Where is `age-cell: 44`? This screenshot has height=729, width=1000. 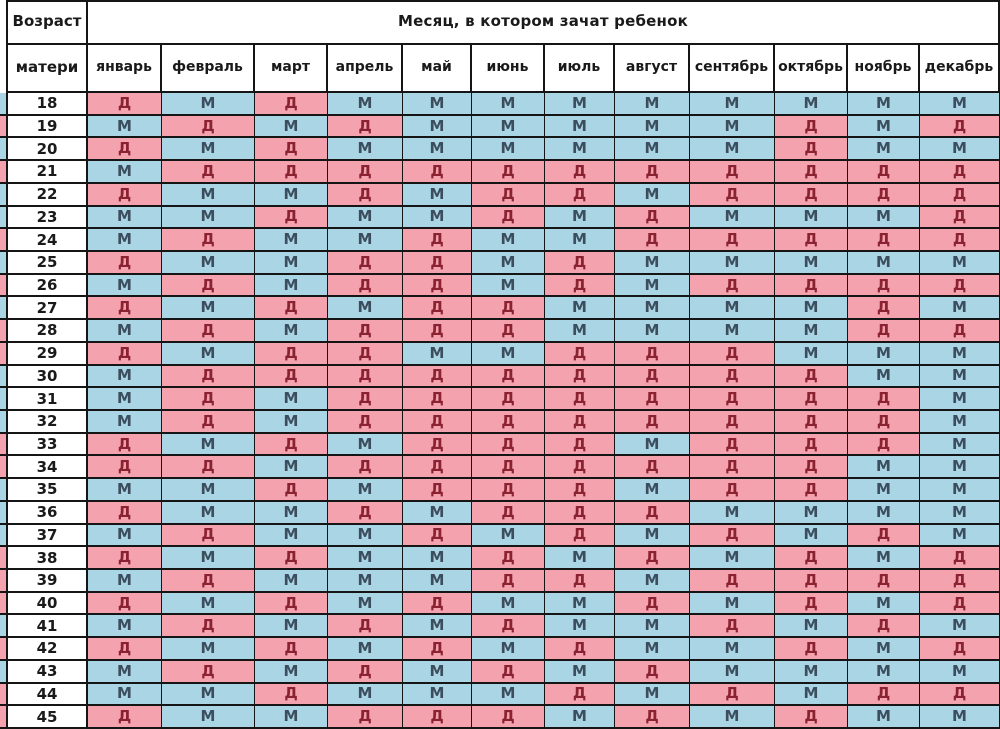
age-cell: 44 is located at coordinates (47, 695).